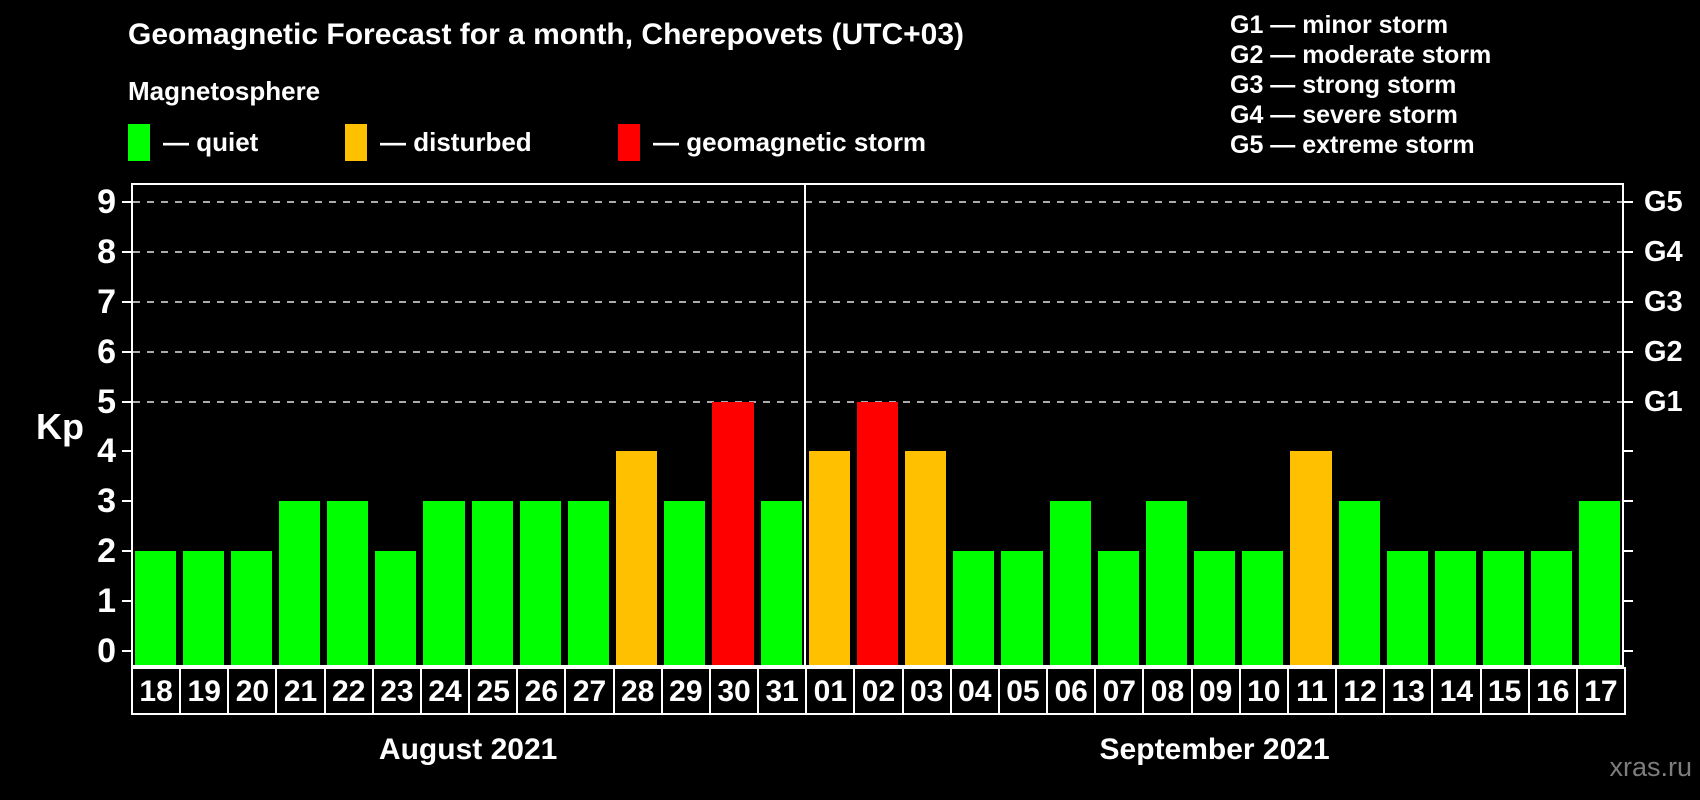 Image resolution: width=1700 pixels, height=800 pixels. What do you see at coordinates (1663, 251) in the screenshot?
I see `right-axis-label-G4: G4` at bounding box center [1663, 251].